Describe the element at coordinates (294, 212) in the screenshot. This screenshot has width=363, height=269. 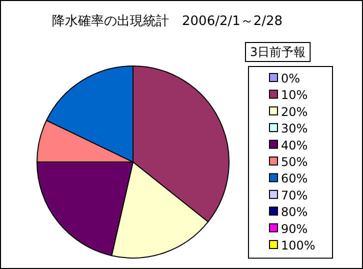
I see `legend-label: 80%` at that location.